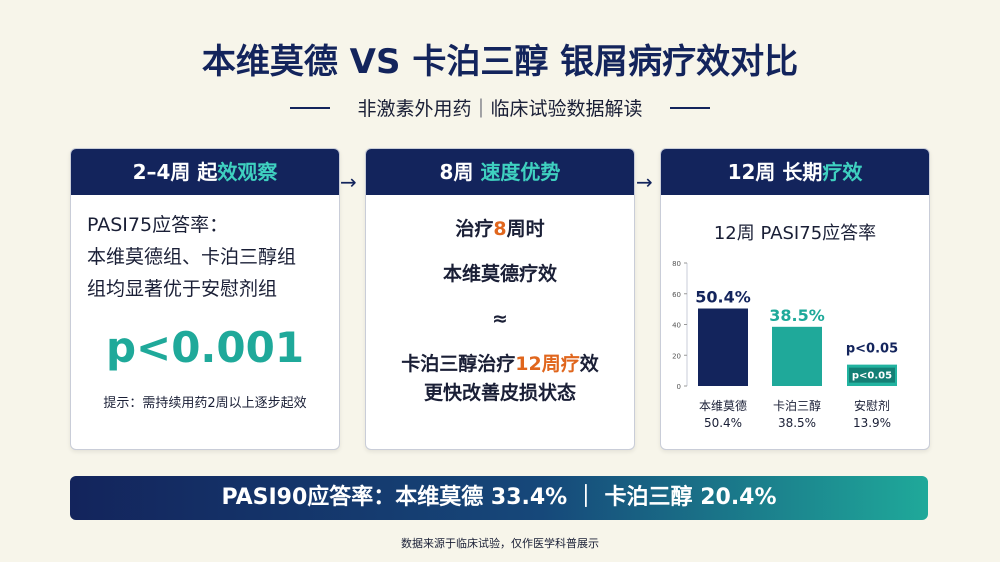  I want to click on text-part: 治疗, so click(474, 229).